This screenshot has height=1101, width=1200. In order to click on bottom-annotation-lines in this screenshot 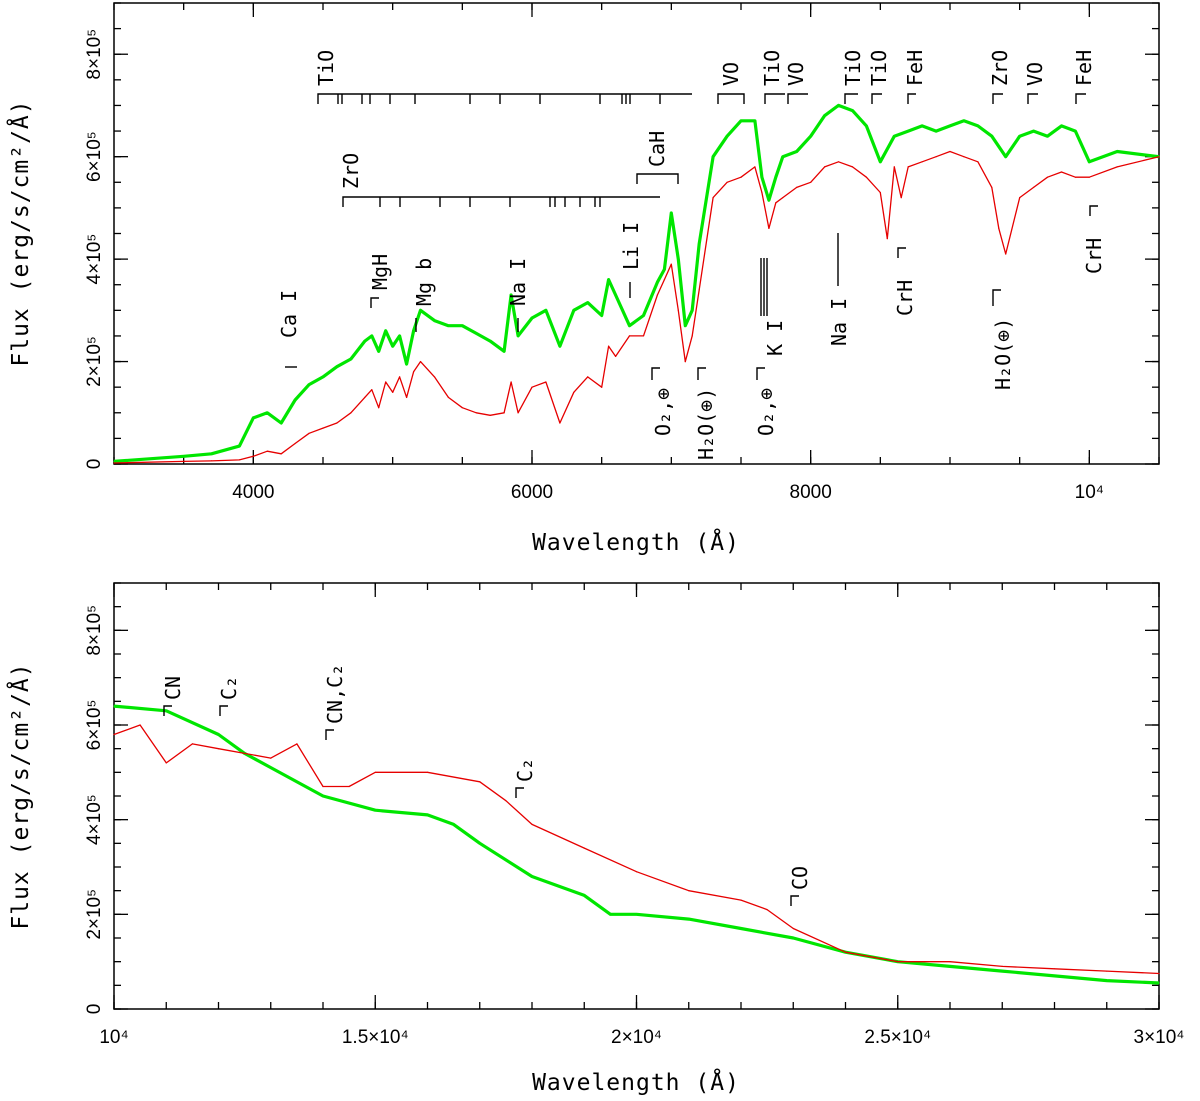, I will do `click(481, 805)`.